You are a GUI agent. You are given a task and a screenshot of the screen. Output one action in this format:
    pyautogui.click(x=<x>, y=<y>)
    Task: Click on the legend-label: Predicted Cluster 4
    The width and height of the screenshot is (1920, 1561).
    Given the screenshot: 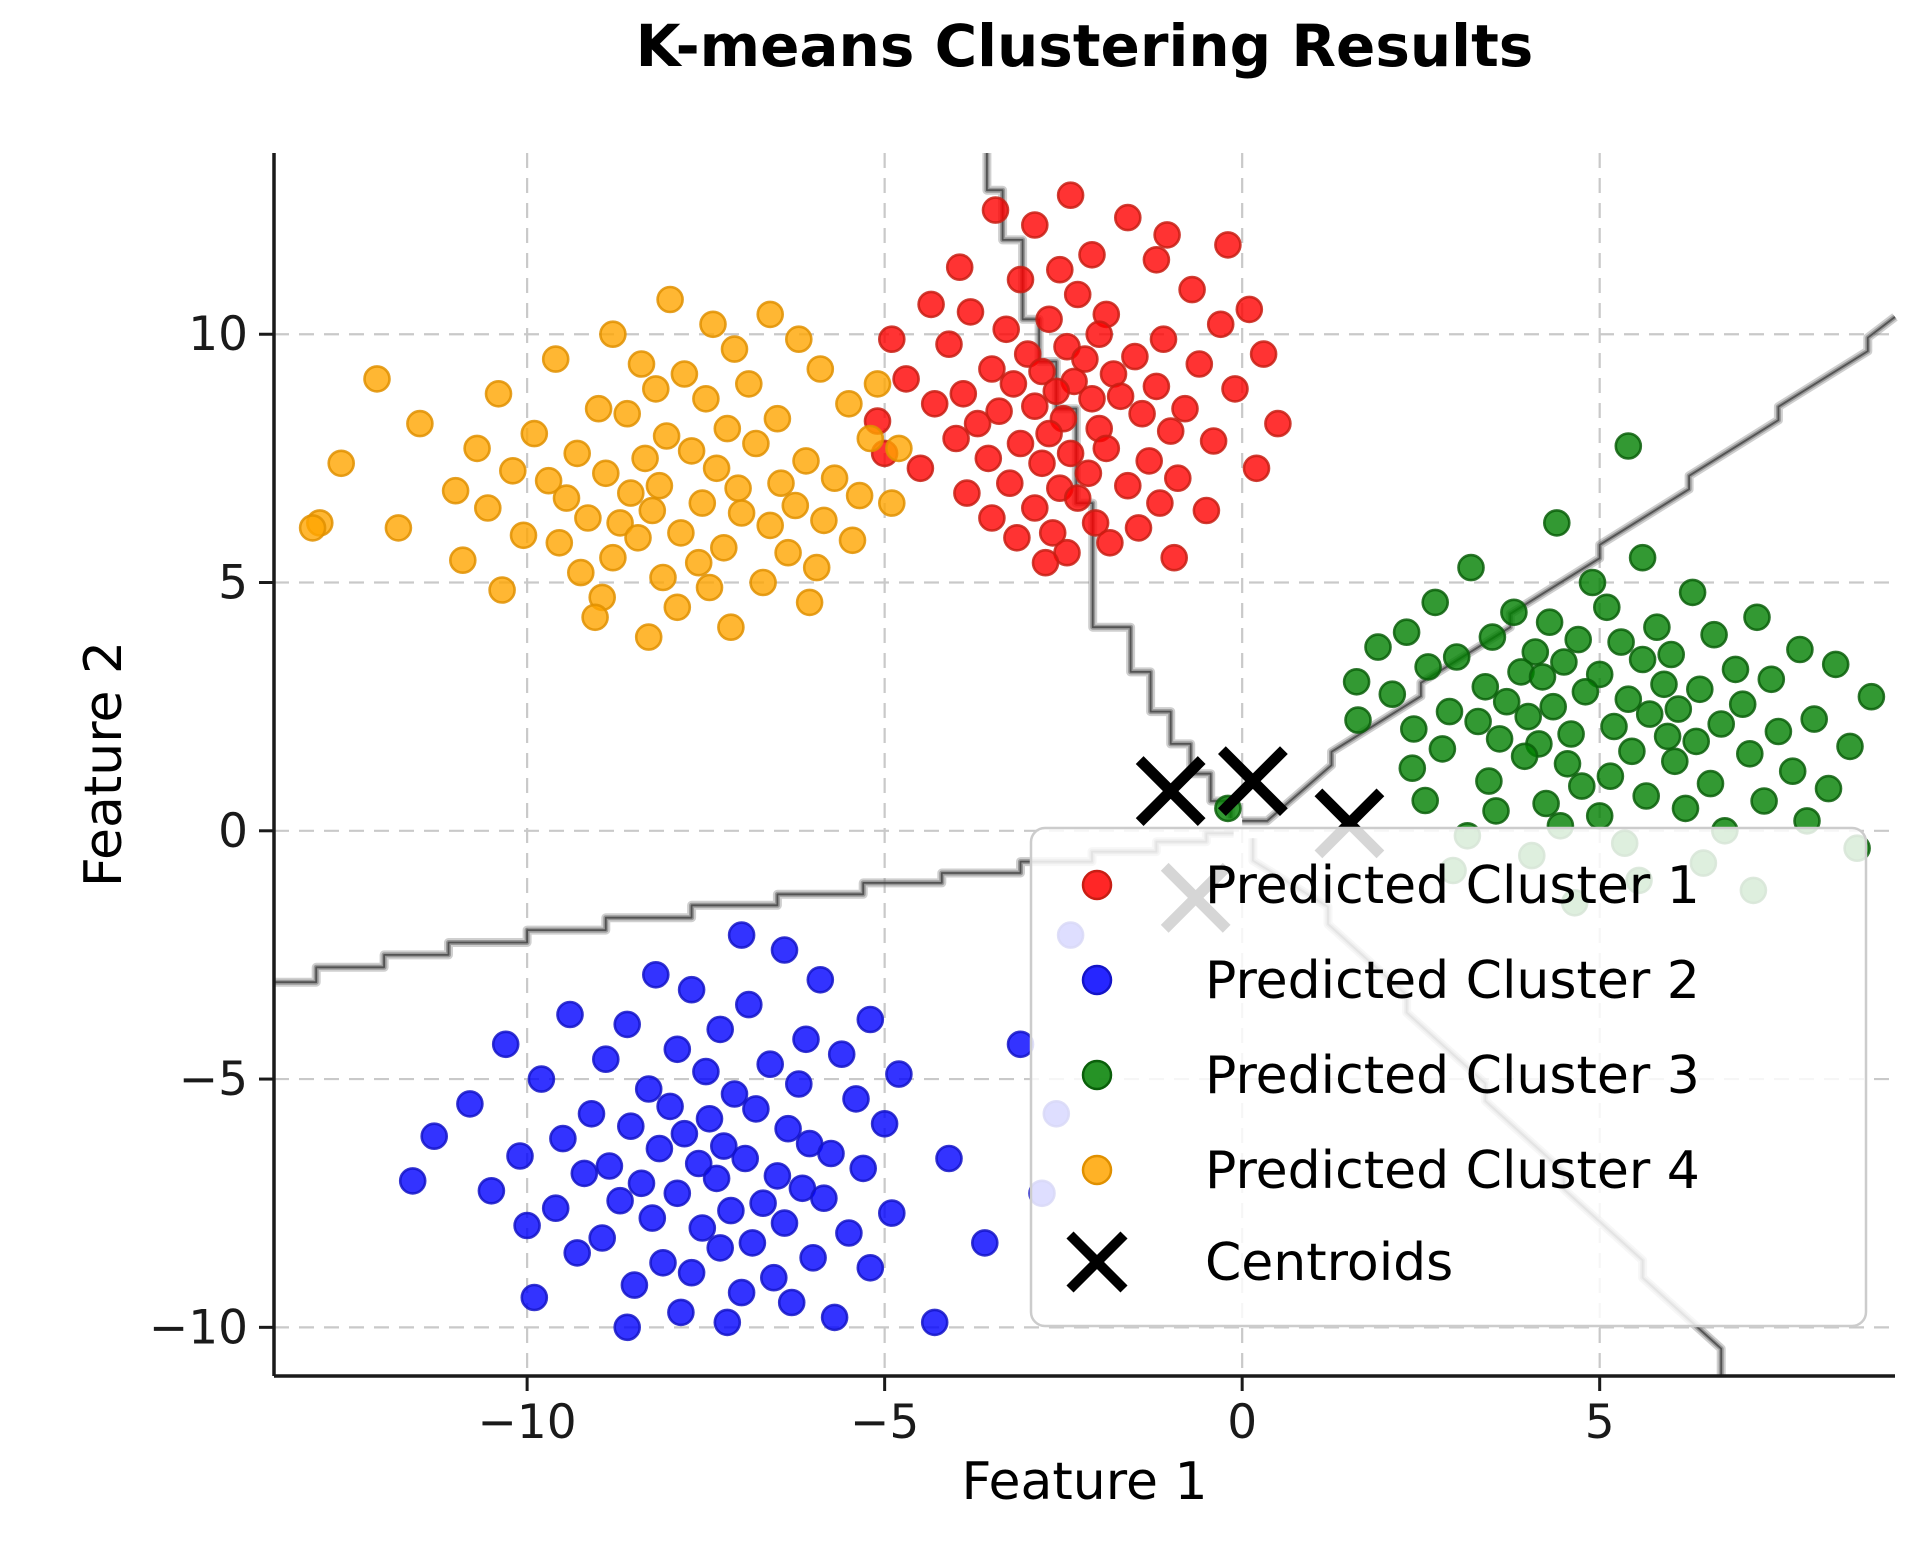 What is the action you would take?
    pyautogui.click(x=1452, y=1171)
    